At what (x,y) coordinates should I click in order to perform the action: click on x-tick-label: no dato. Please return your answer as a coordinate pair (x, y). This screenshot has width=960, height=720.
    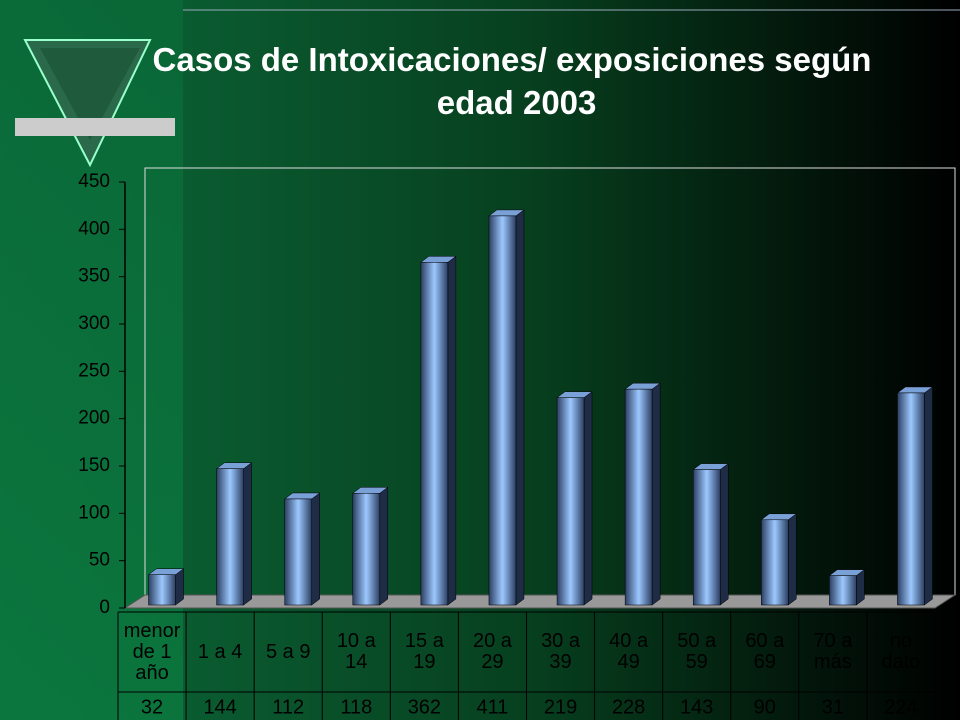
    Looking at the image, I should click on (901, 651).